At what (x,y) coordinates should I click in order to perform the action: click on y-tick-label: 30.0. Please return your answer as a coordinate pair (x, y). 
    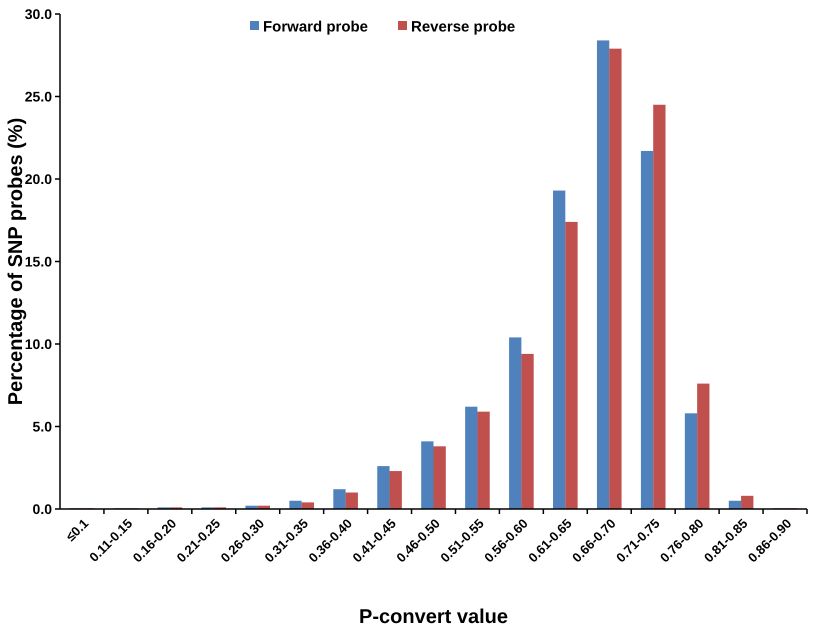
    Looking at the image, I should click on (38, 14).